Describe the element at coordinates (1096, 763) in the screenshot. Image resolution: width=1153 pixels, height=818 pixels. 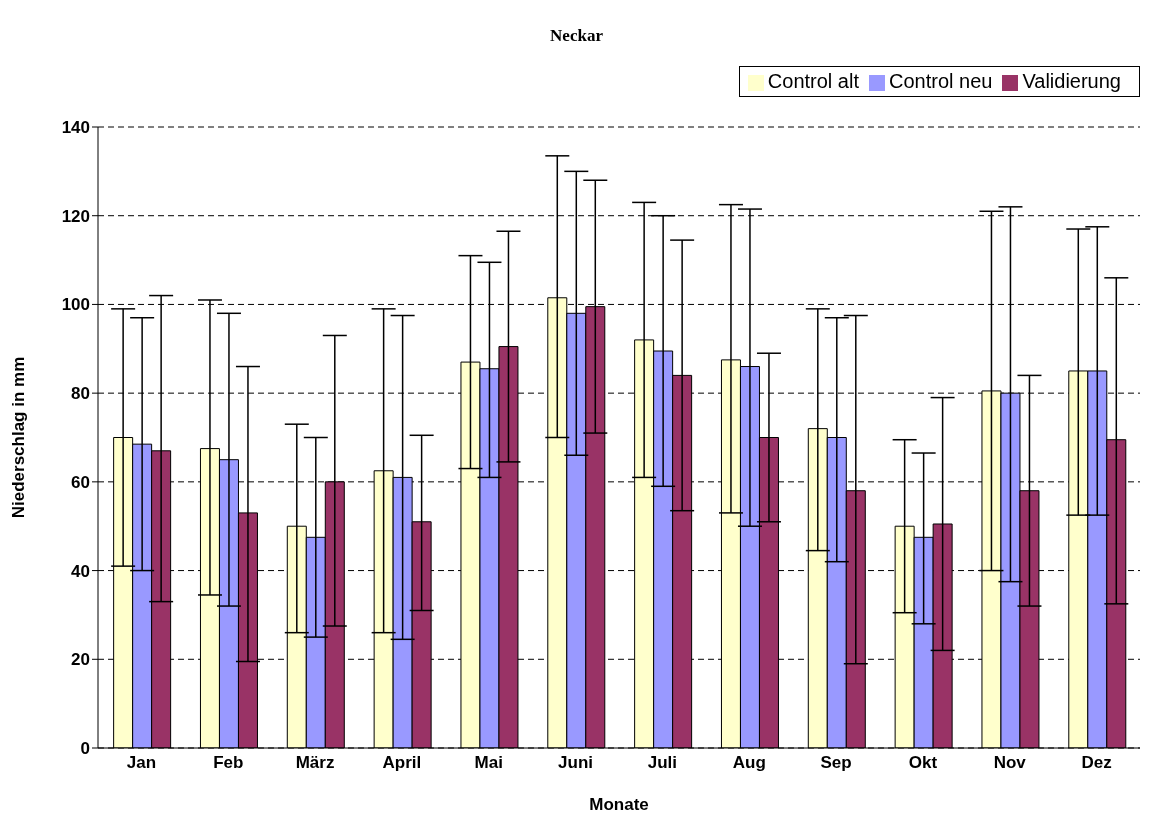
I see `x-tick-label: Dez` at that location.